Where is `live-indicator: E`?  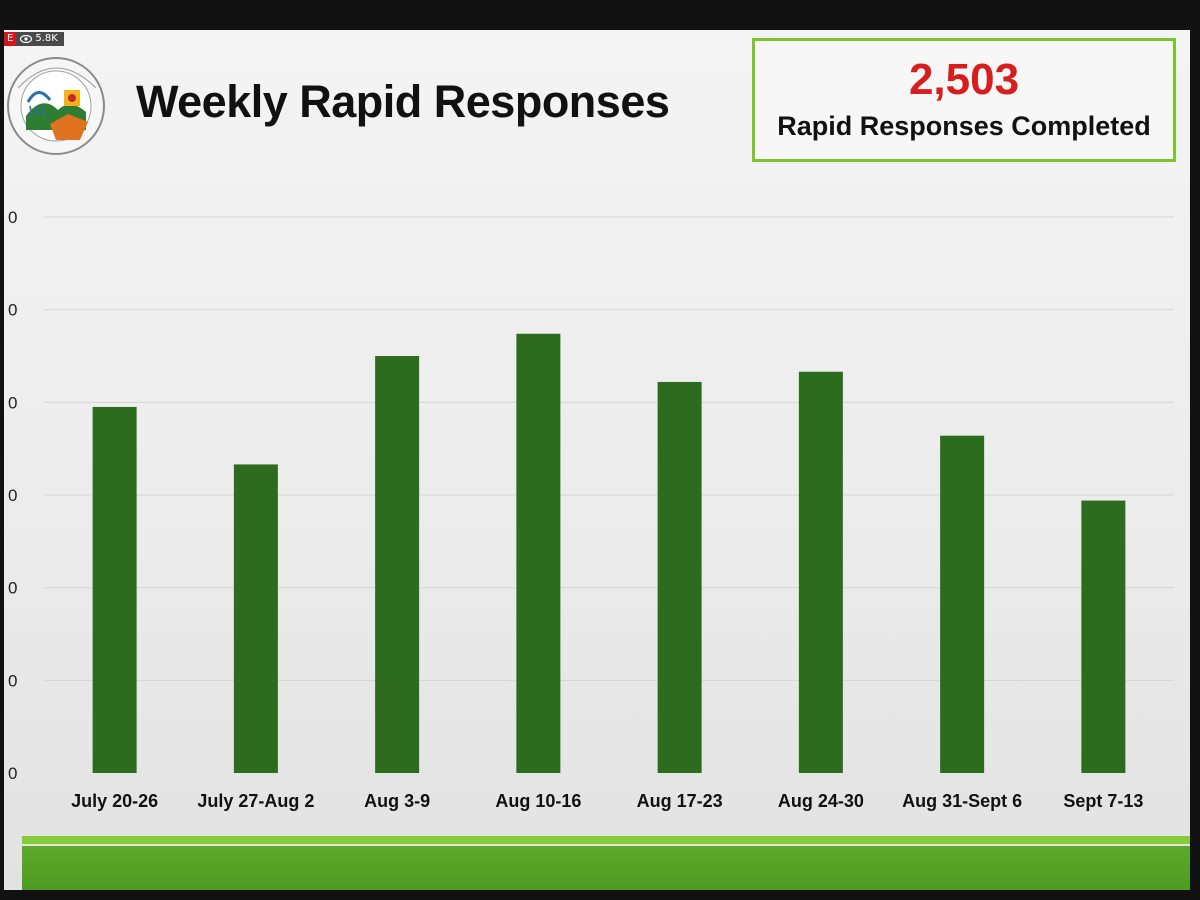 live-indicator: E is located at coordinates (10, 39).